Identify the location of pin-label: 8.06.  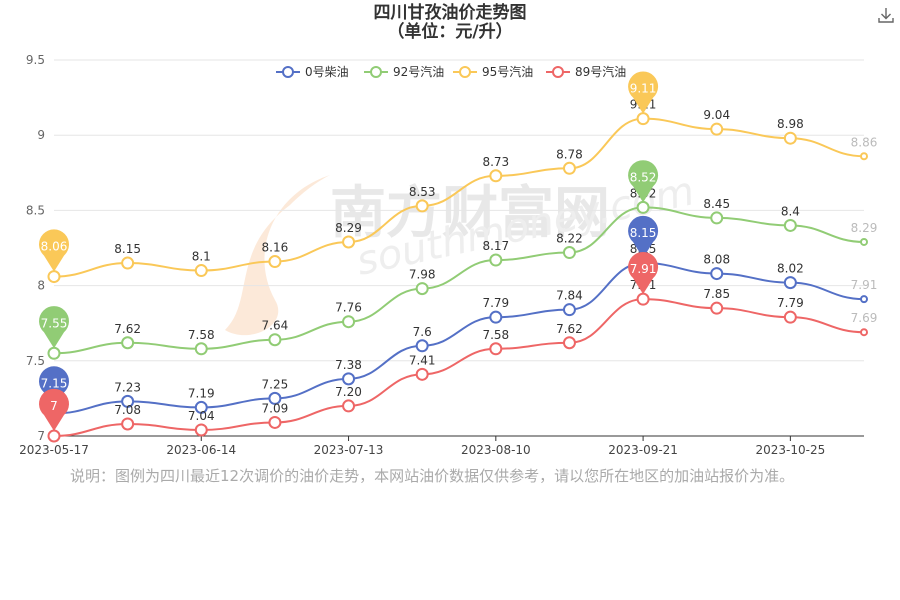
(54, 247).